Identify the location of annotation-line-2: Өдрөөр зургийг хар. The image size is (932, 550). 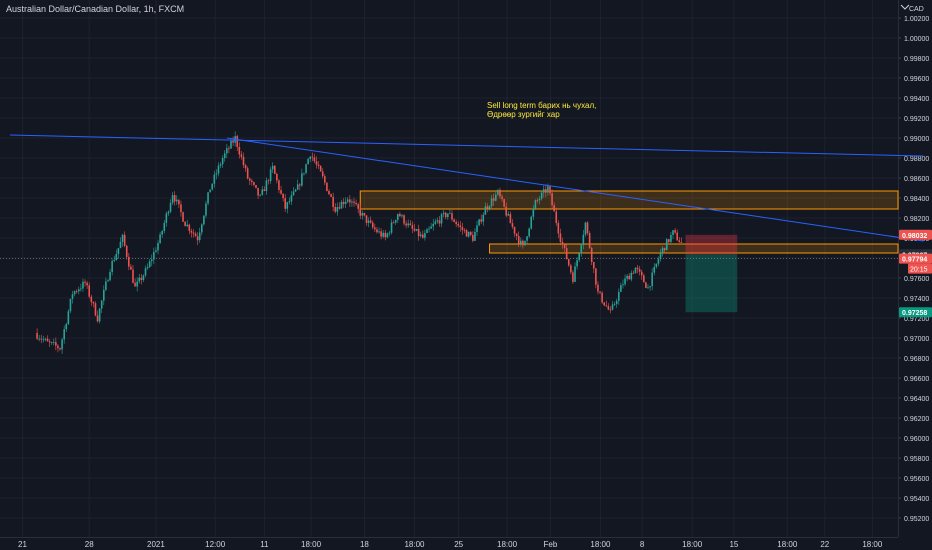
(523, 114).